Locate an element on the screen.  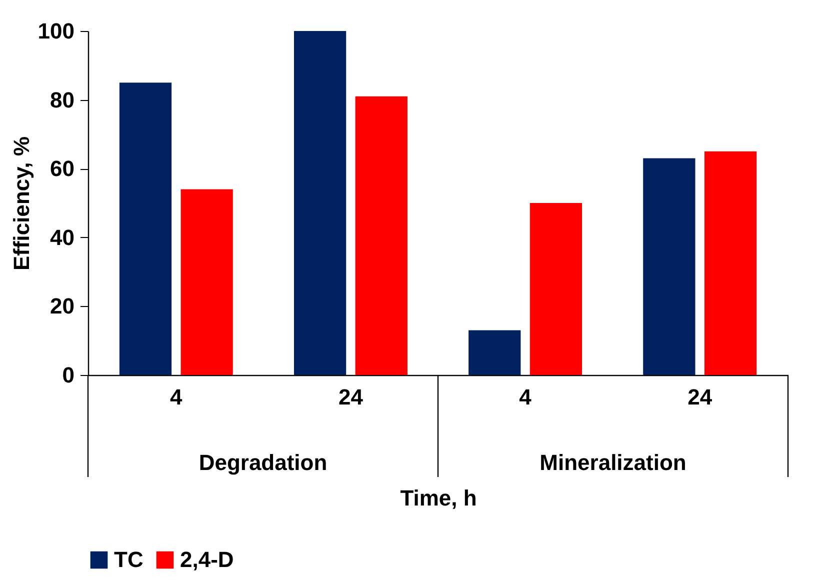
text: Degradation is located at coordinates (263, 462).